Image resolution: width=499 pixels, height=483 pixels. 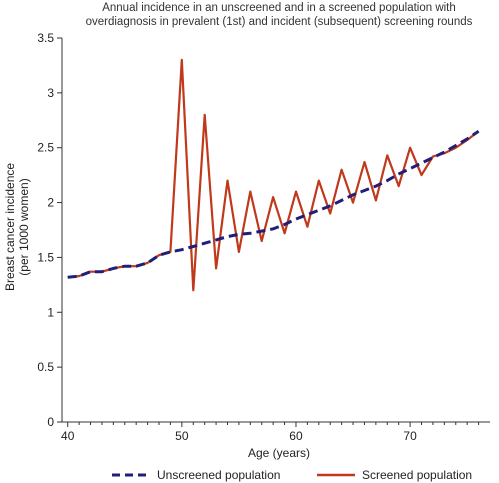 What do you see at coordinates (279, 453) in the screenshot?
I see `x-axis-label: Age (years)` at bounding box center [279, 453].